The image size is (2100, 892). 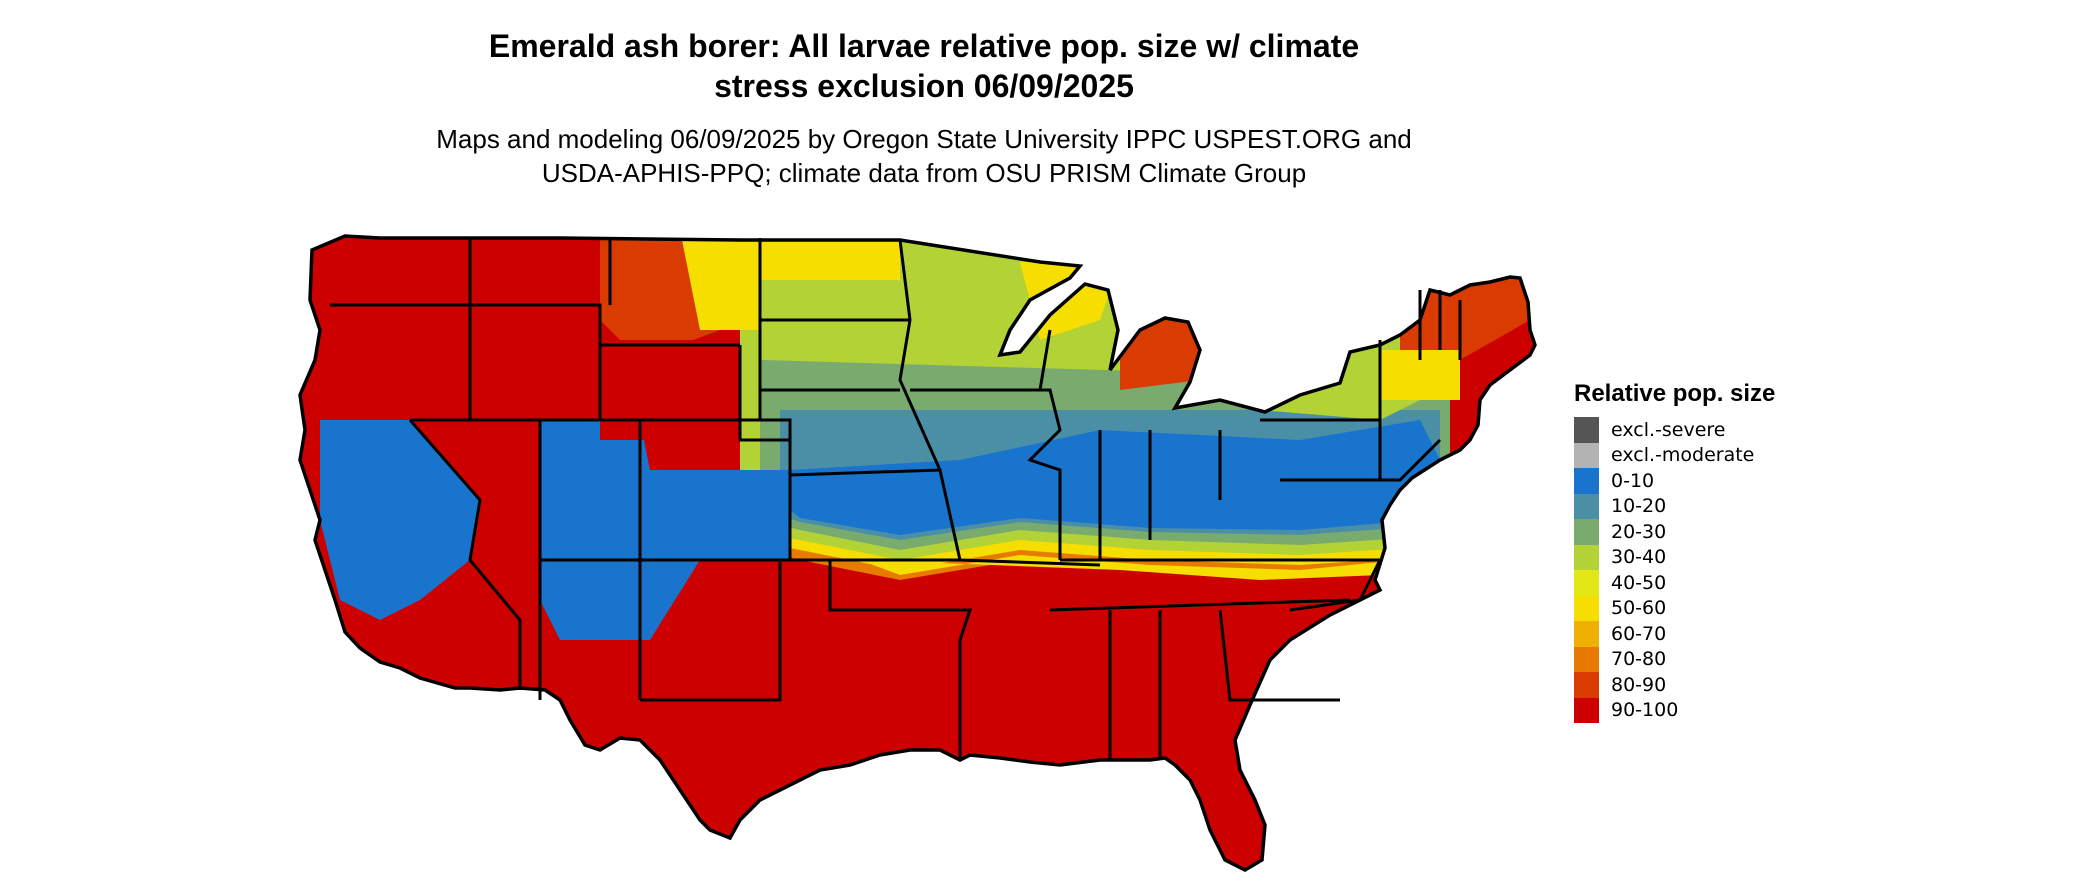 I want to click on zone-0-10-southwest, so click(x=665, y=530).